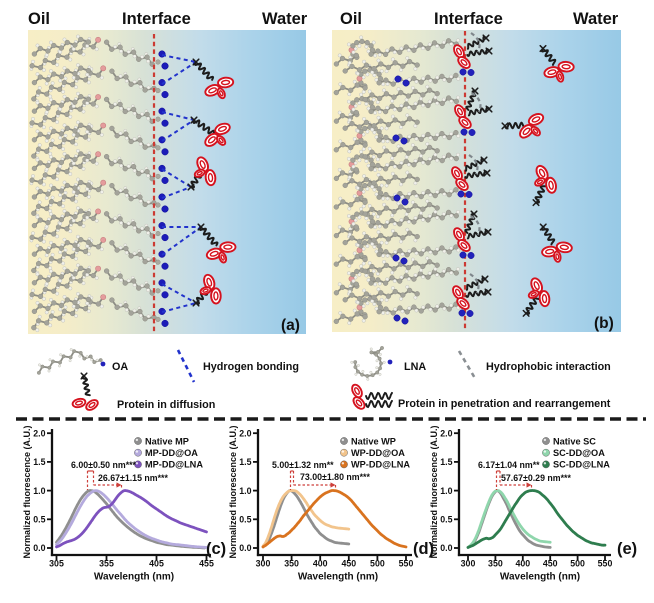 Image resolution: width=654 pixels, height=603 pixels. Describe the element at coordinates (206, 564) in the screenshot. I see `svg-text: 455` at that location.